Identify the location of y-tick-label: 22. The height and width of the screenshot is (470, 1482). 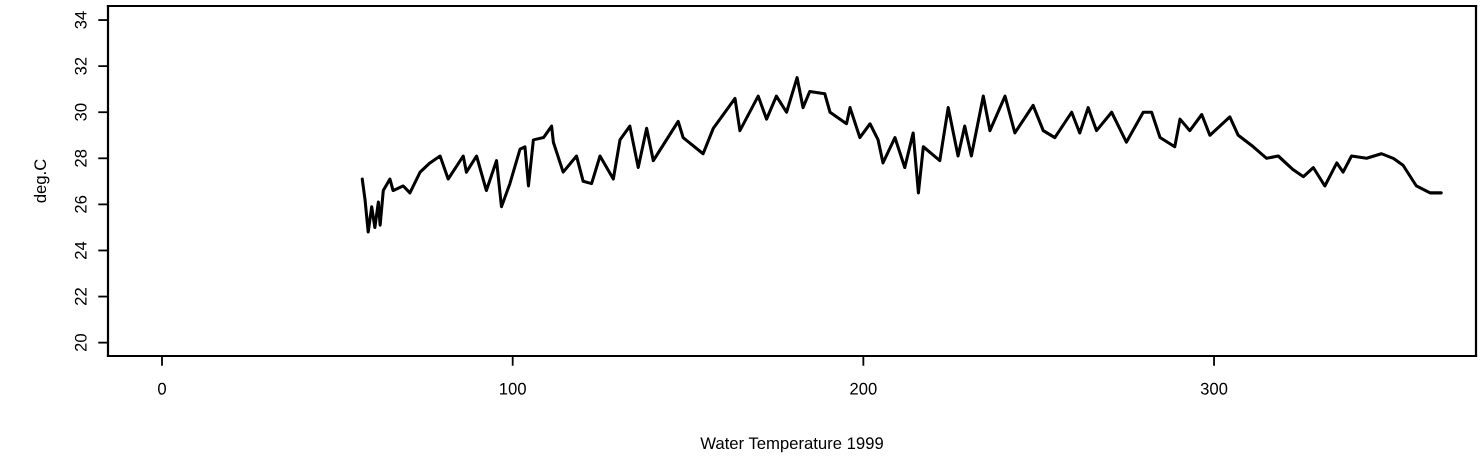
(80, 296).